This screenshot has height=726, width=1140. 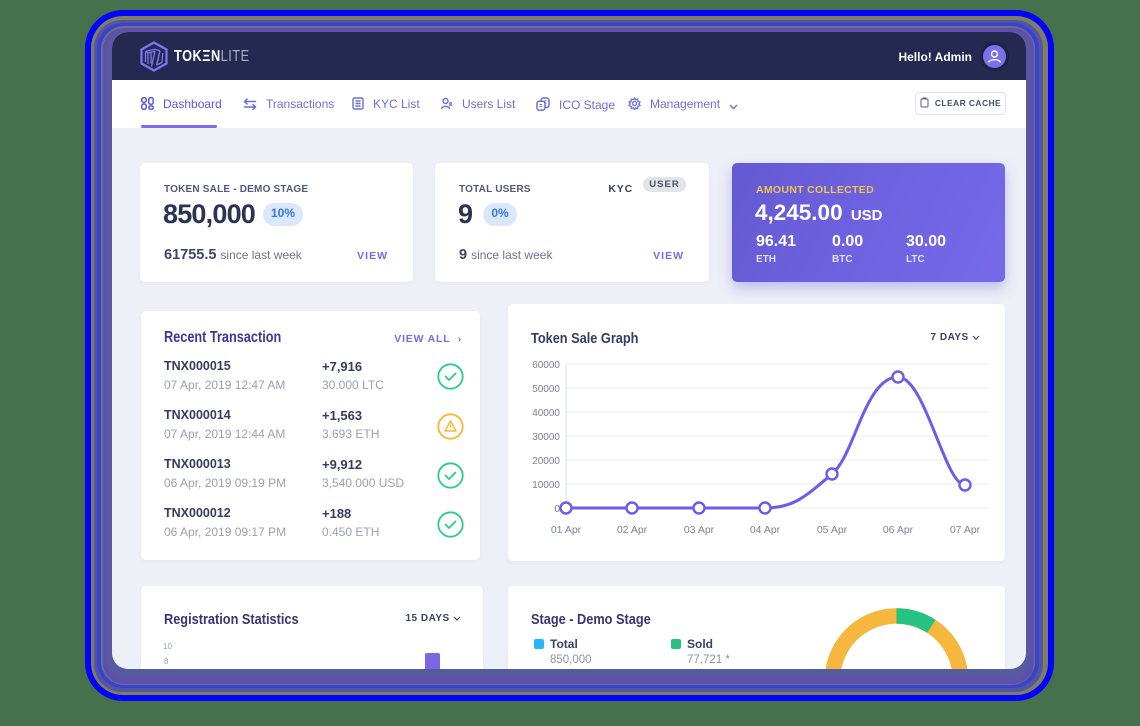 What do you see at coordinates (546, 461) in the screenshot?
I see `svg-text: 20000` at bounding box center [546, 461].